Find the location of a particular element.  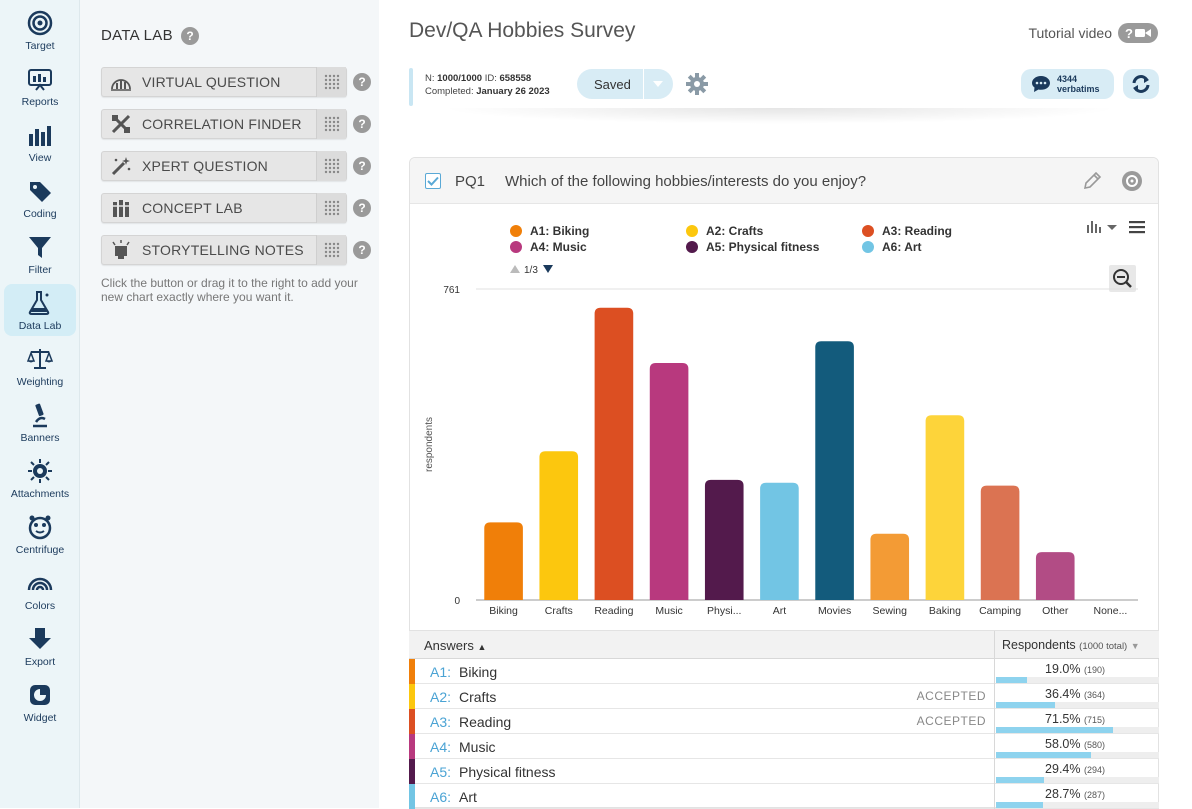

legend-item: A1: Biking is located at coordinates (549, 231).